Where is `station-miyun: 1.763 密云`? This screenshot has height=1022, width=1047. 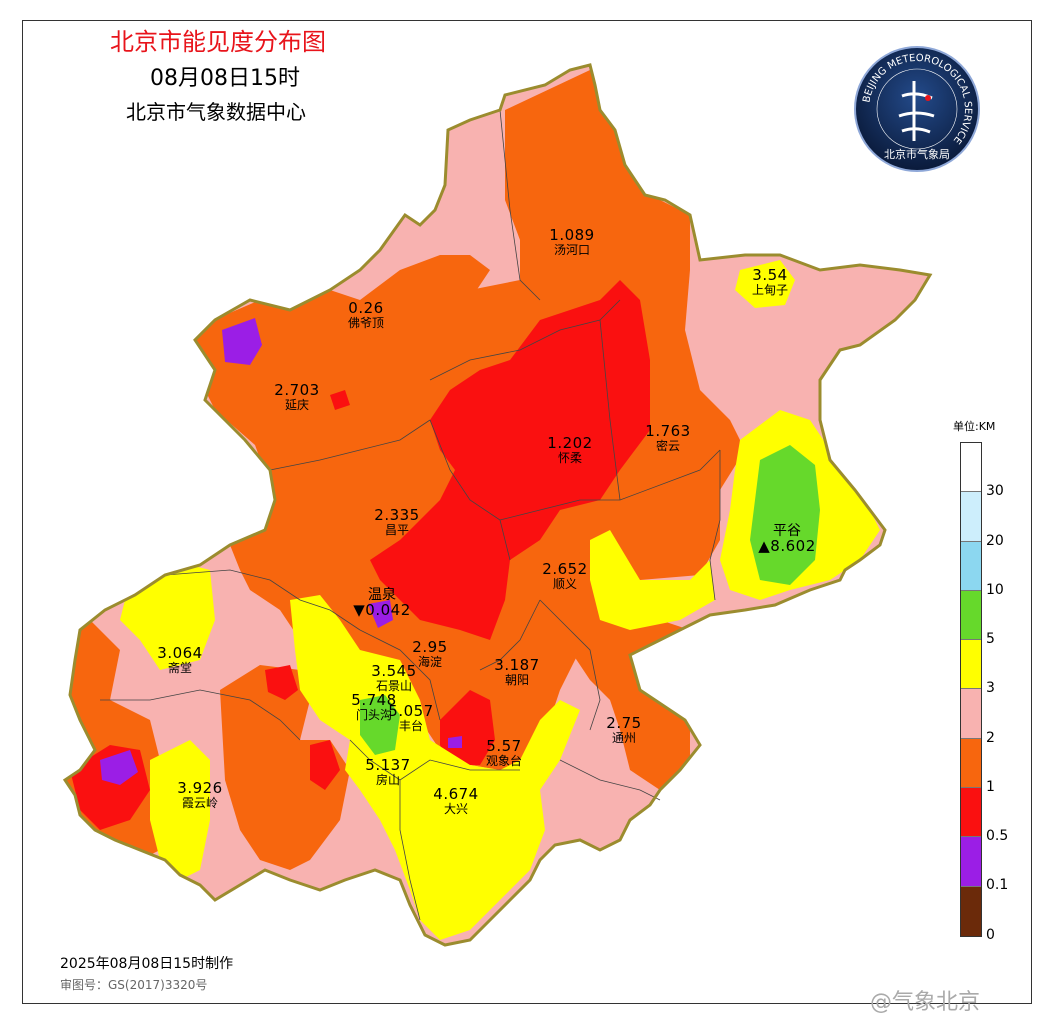 station-miyun: 1.763 密云 is located at coordinates (668, 437).